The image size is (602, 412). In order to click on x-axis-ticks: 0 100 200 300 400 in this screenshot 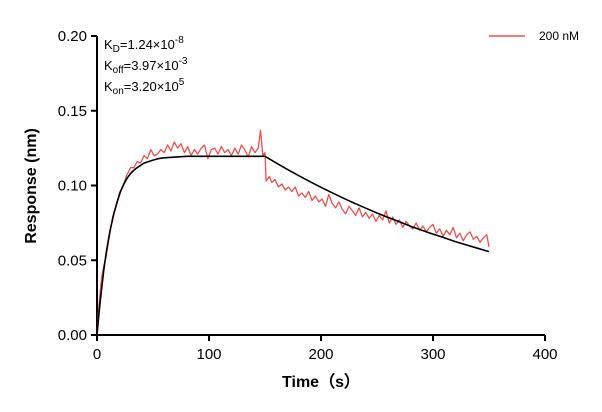, I will do `click(325, 349)`.